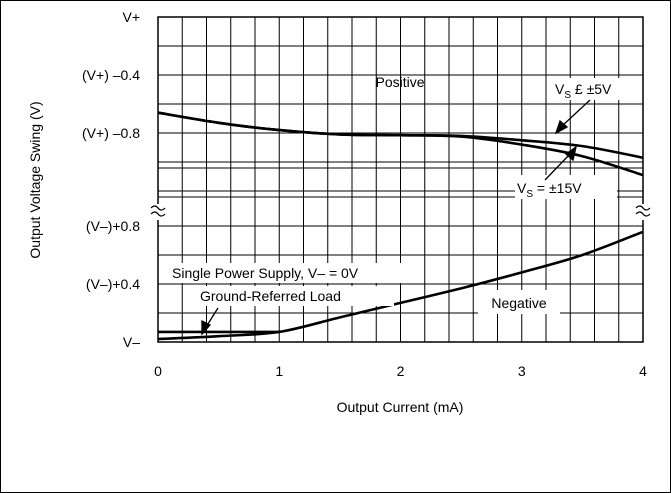 This screenshot has width=671, height=493. Describe the element at coordinates (113, 226) in the screenshot. I see `y-tick-label: (V–)+0.8` at that location.